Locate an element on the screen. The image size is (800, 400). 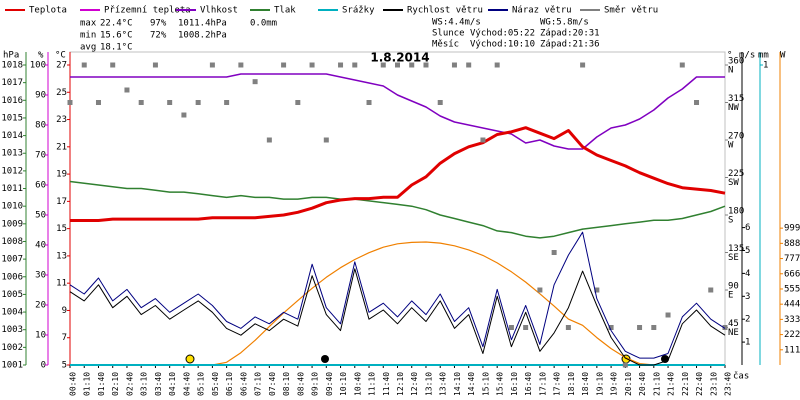
x-tick-label: 14:10 is located at coordinates (457, 384).